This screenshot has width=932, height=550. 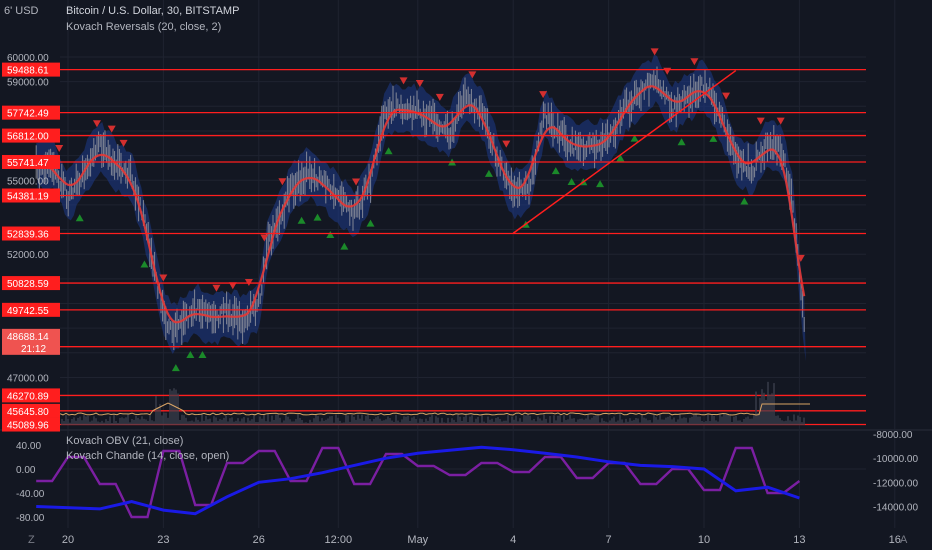 I want to click on time-tick-label: May, so click(x=417, y=540).